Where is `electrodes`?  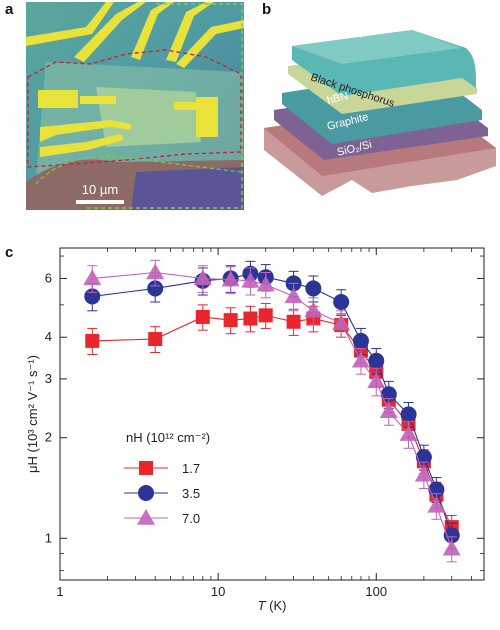 electrodes is located at coordinates (135, 79).